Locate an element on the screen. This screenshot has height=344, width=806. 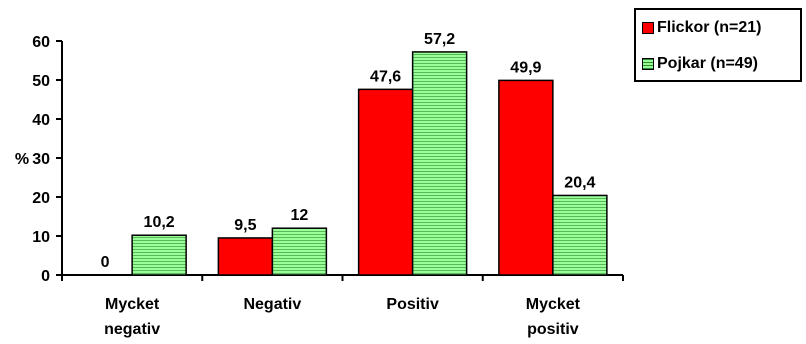
legend-swatch-flickor is located at coordinates (648, 28).